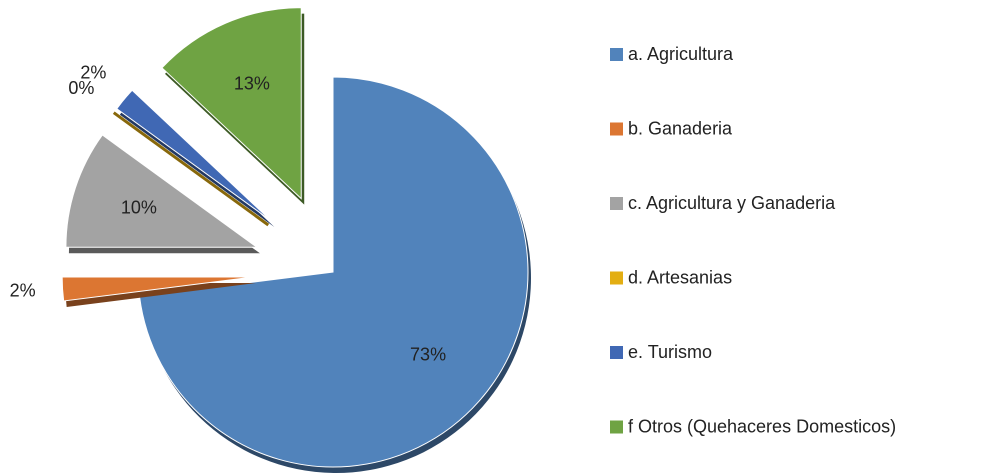 The height and width of the screenshot is (473, 989). Describe the element at coordinates (252, 83) in the screenshot. I see `data-label: 13%` at that location.